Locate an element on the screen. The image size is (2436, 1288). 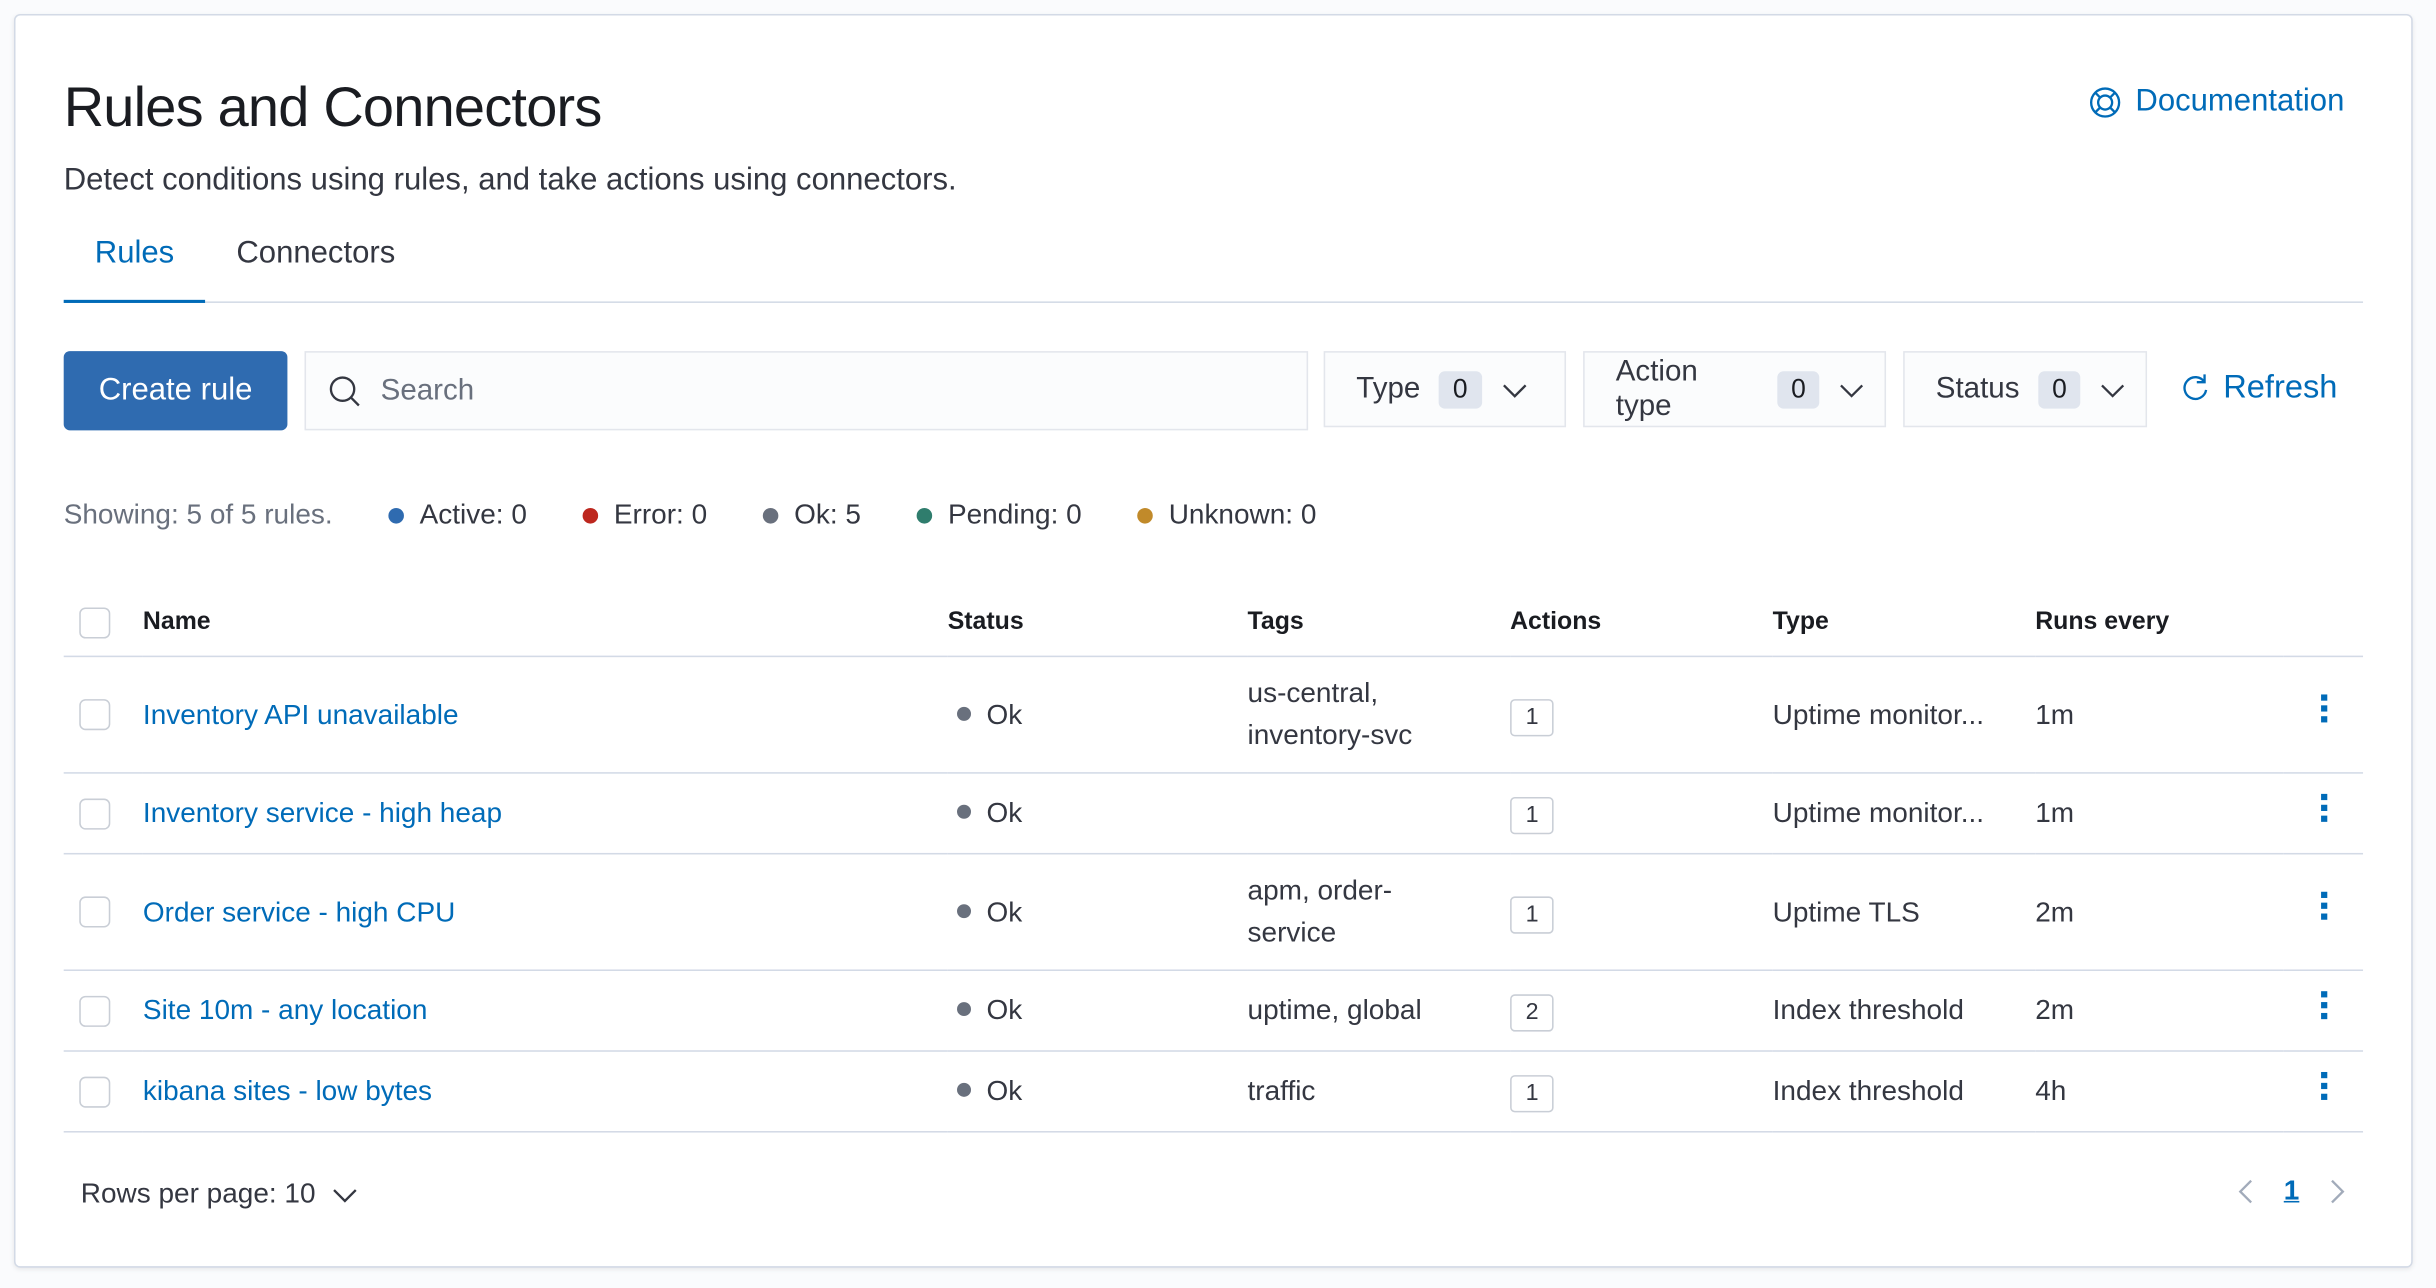
stat-ok: Ok: 5 is located at coordinates (812, 515).